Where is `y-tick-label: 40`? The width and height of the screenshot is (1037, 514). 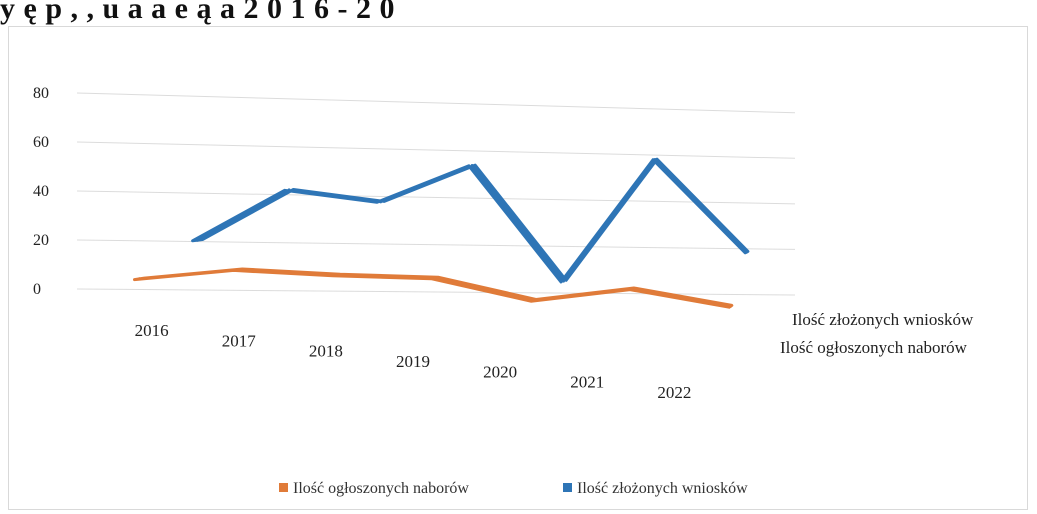
y-tick-label: 40 is located at coordinates (41, 191).